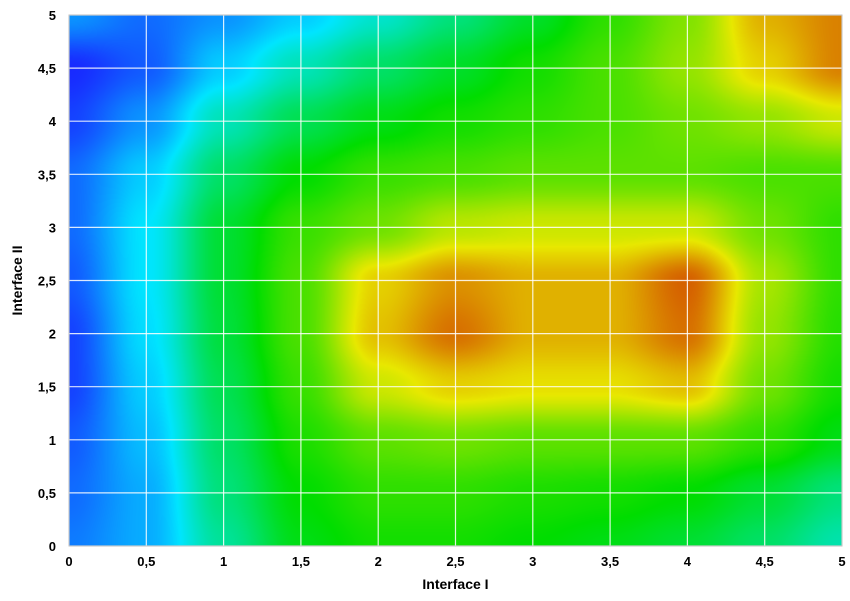 Image resolution: width=850 pixels, height=601 pixels. I want to click on y-tick-label: 0,5, so click(47, 493).